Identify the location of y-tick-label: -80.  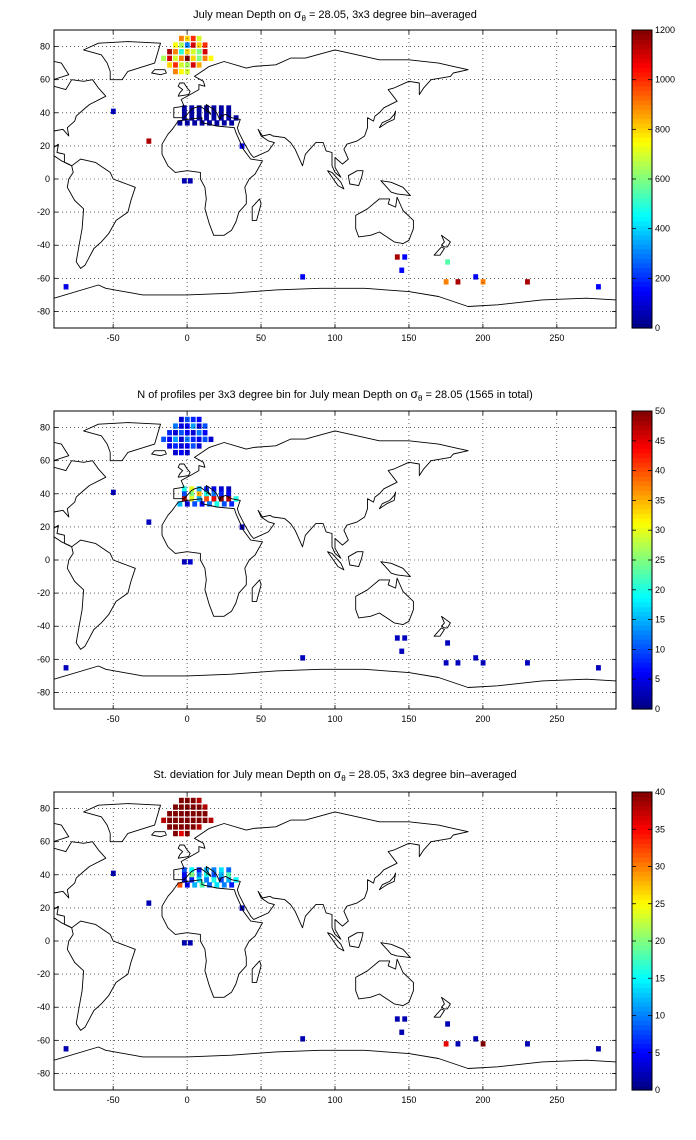
(43, 1073).